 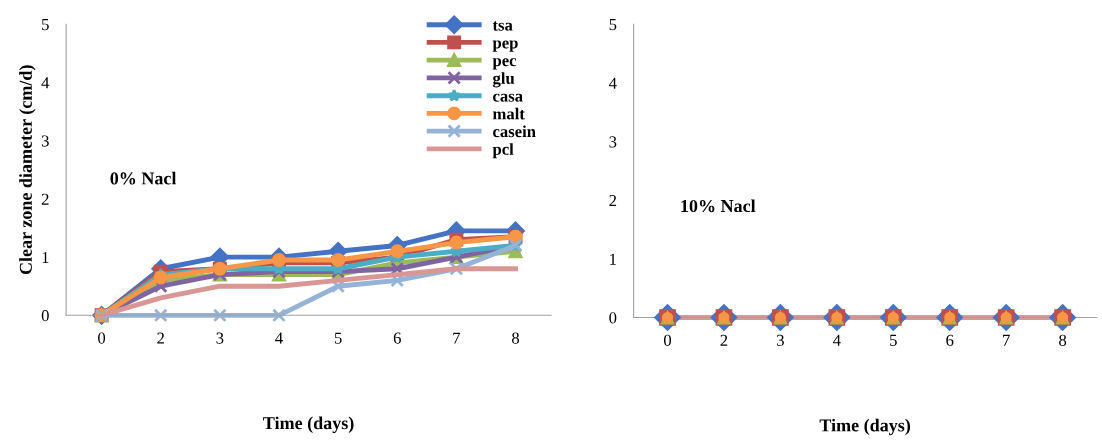 I want to click on legend-label: pec, so click(x=504, y=64).